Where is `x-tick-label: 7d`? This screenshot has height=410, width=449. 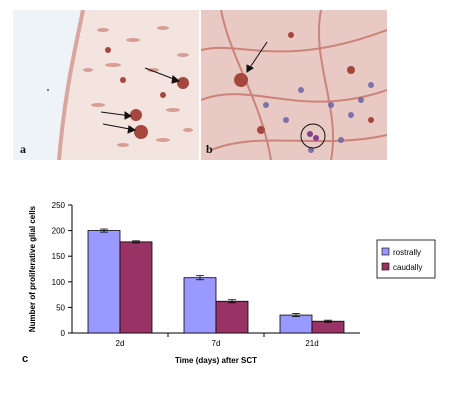
x-tick-label: 7d is located at coordinates (216, 343).